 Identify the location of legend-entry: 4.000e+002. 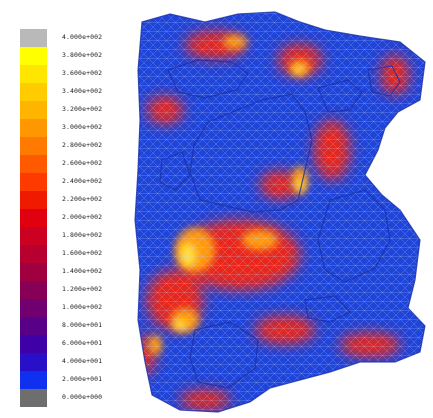
(75, 38).